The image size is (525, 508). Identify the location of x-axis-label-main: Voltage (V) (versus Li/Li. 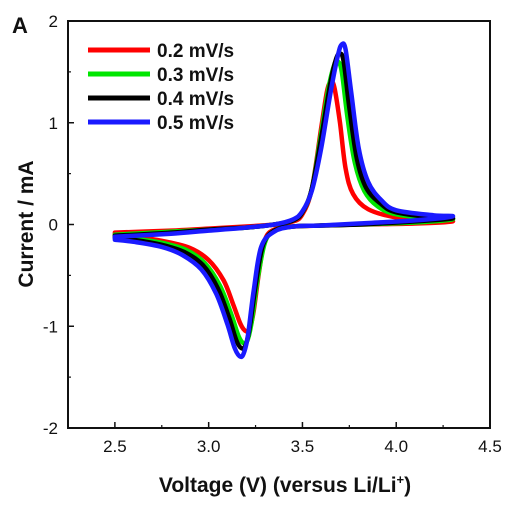
(278, 485).